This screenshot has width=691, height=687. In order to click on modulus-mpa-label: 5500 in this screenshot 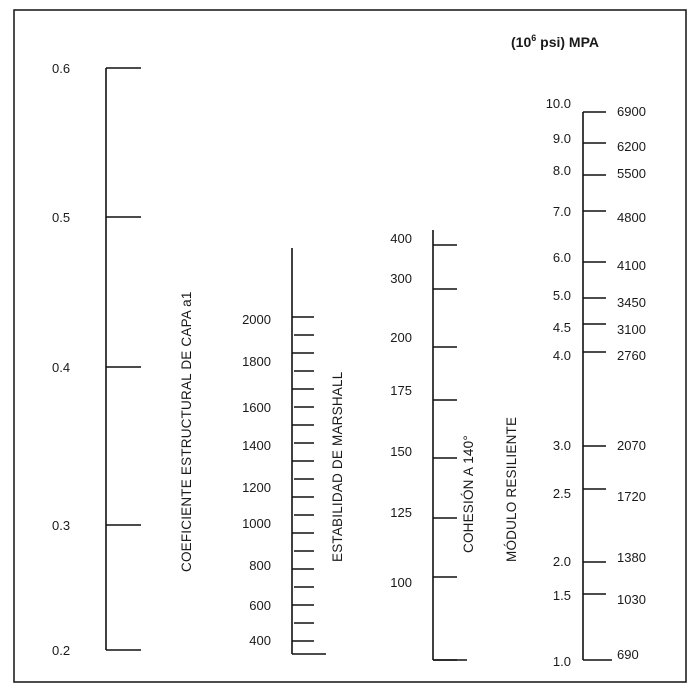, I will do `click(631, 173)`.